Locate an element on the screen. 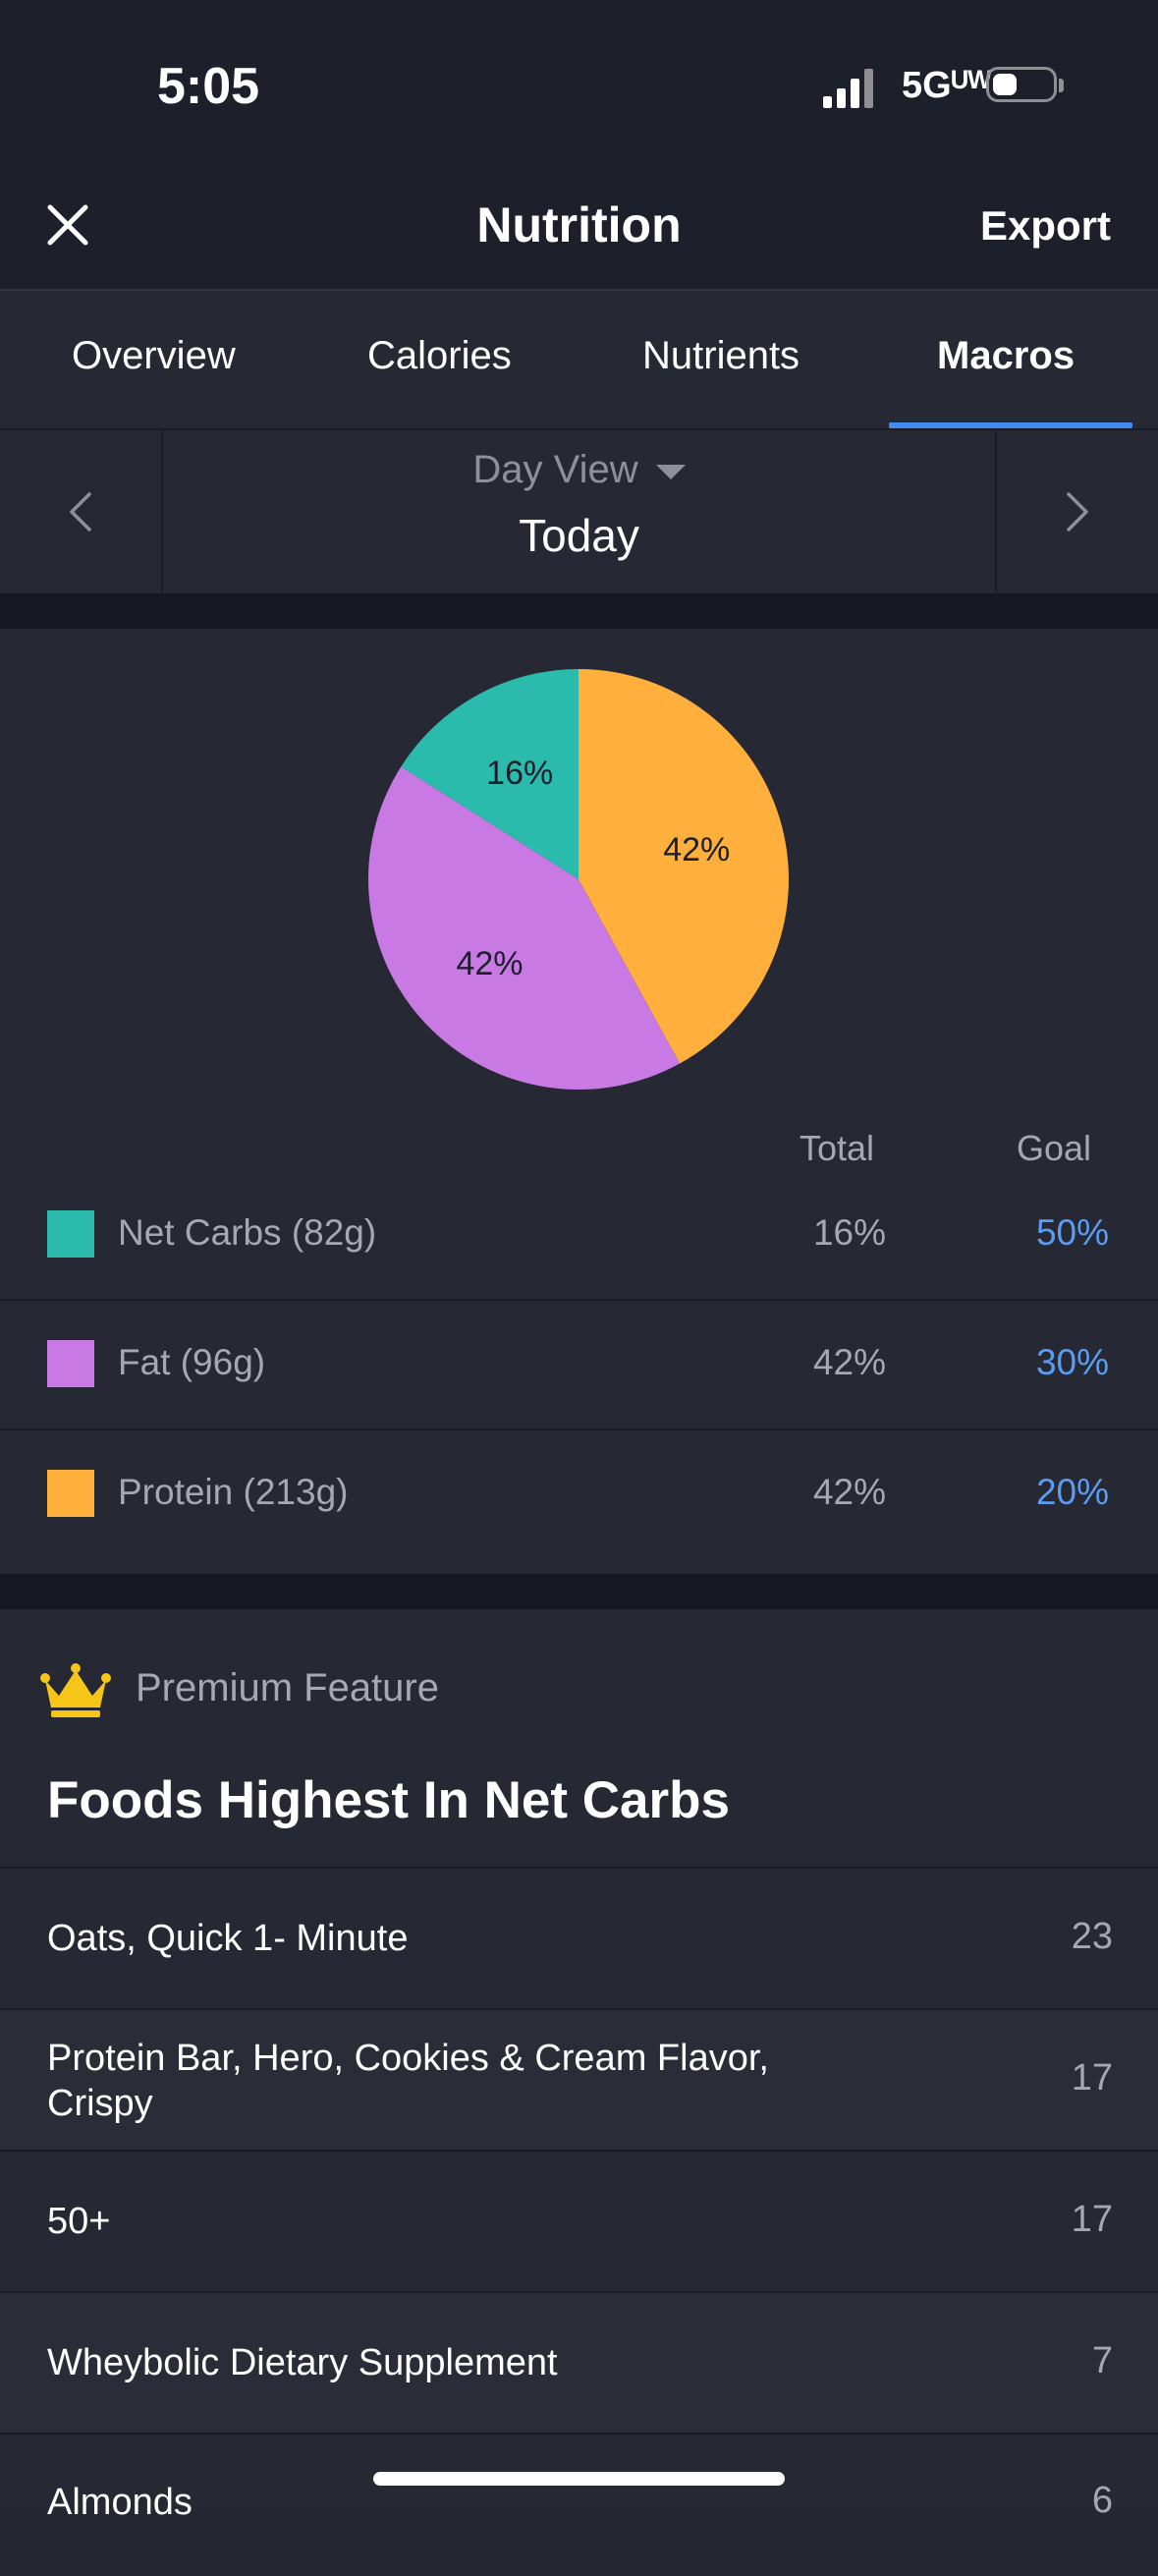  next-day-button is located at coordinates (1077, 511).